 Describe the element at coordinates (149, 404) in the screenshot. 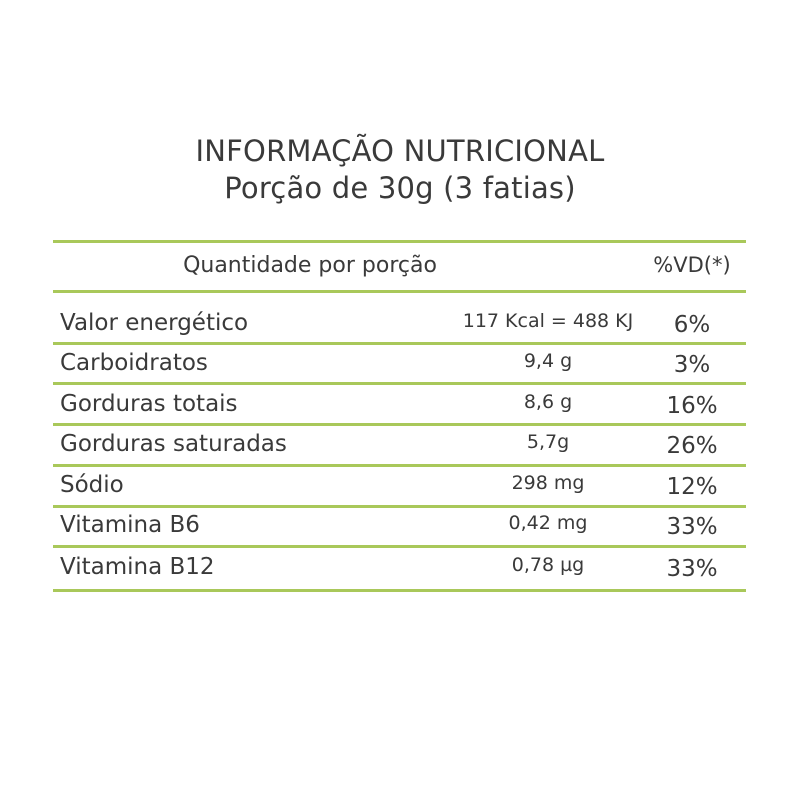

I see `nutrient-name: Gorduras totais` at that location.